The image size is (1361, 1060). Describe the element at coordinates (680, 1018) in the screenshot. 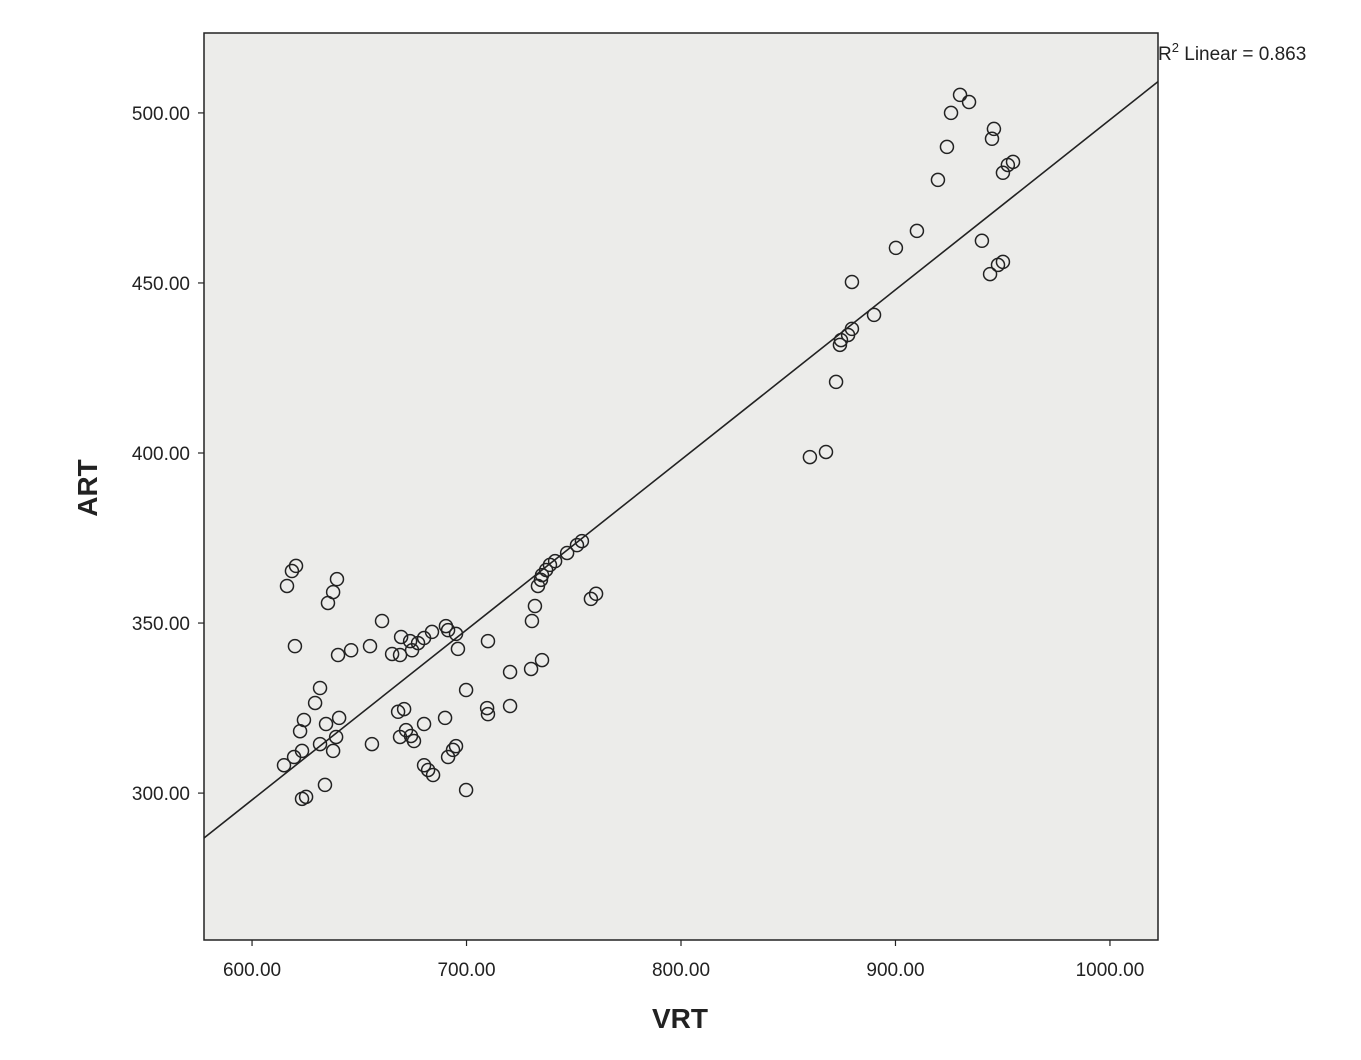

I see `x-axis-title: VRT` at that location.